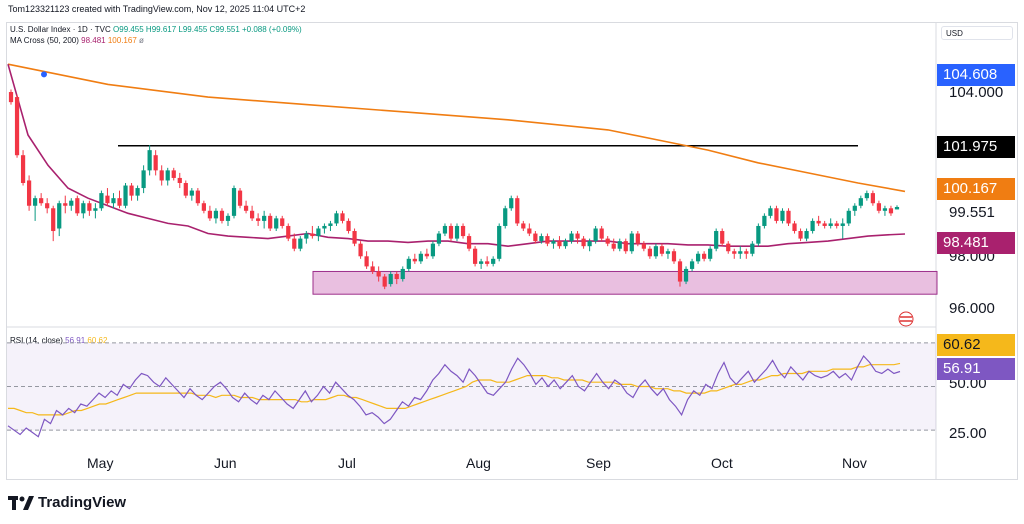 The image size is (1024, 524). What do you see at coordinates (44, 74) in the screenshot?
I see `ma-cross-marker` at bounding box center [44, 74].